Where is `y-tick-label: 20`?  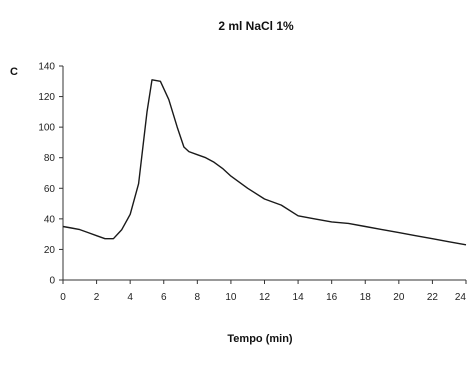
y-tick-label: 20 is located at coordinates (50, 250).